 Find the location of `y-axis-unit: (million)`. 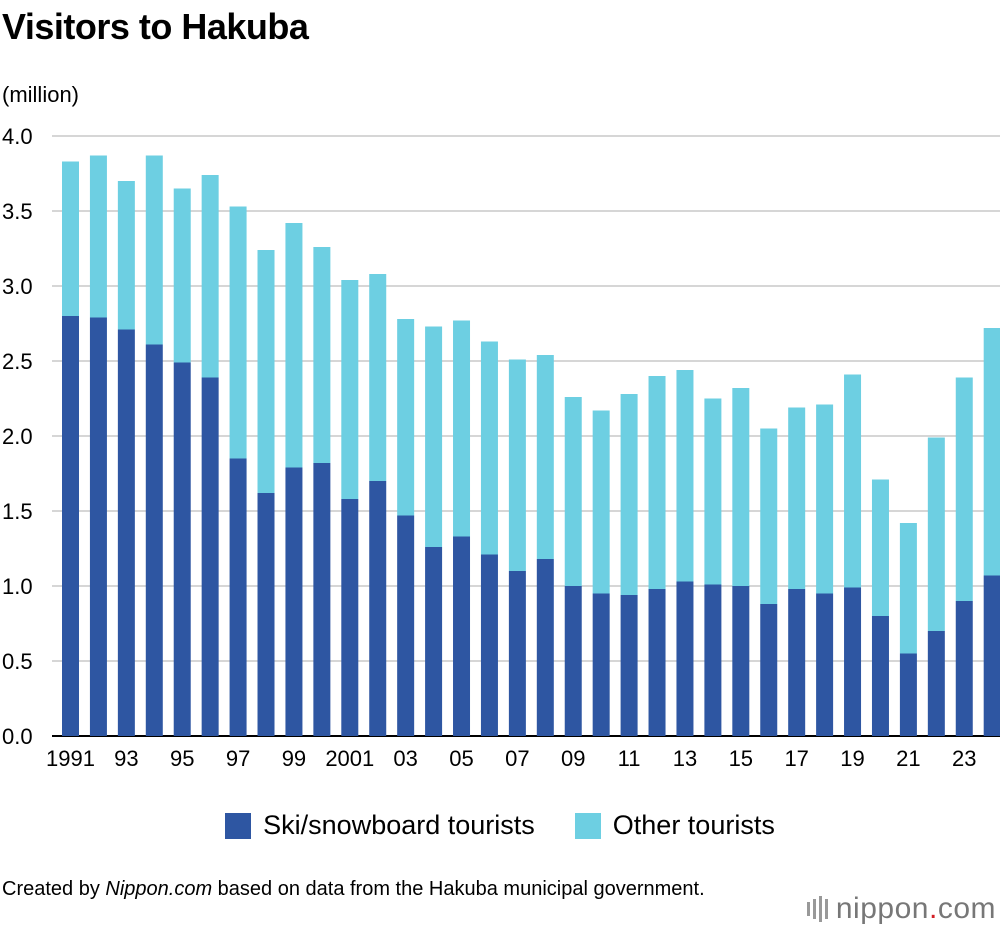

y-axis-unit: (million) is located at coordinates (40, 94).